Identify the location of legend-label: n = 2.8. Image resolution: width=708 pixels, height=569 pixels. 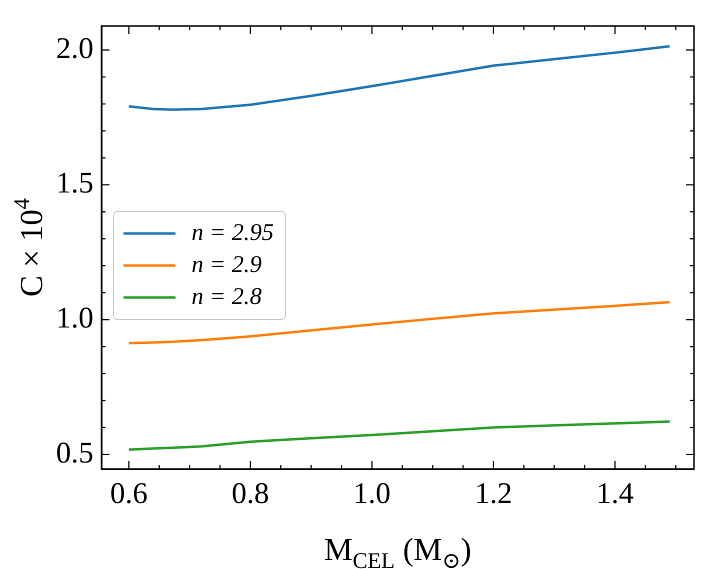
(227, 297).